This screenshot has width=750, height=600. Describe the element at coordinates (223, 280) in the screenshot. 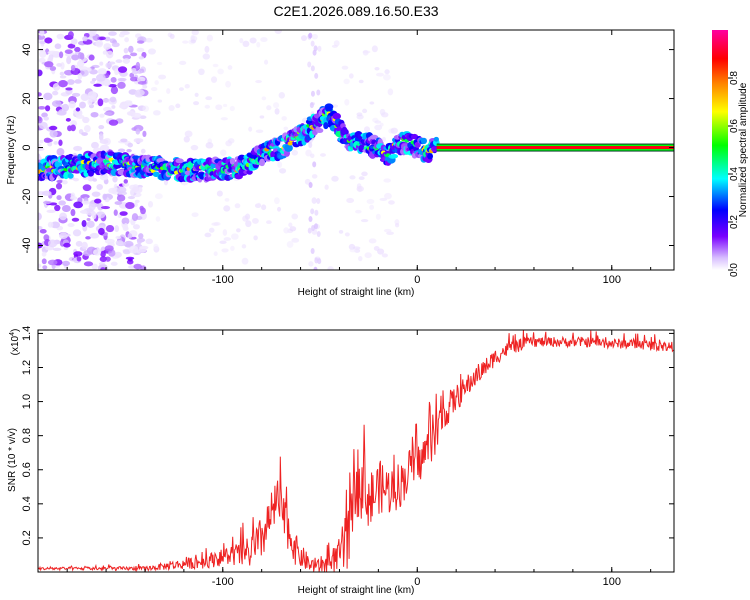

I see `spectrogram-xtick-label: -100` at that location.